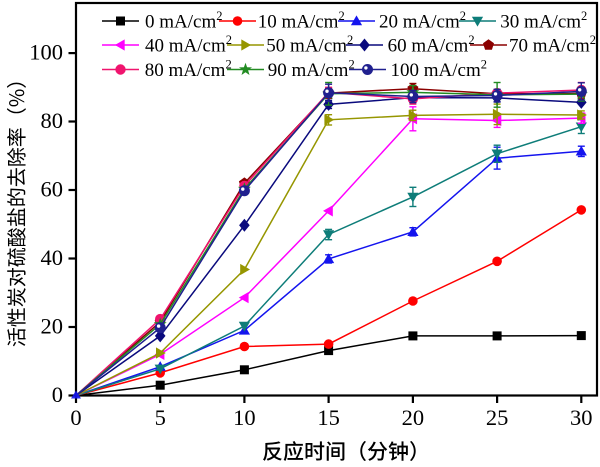  I want to click on svg-text: 10, so click(244, 417).